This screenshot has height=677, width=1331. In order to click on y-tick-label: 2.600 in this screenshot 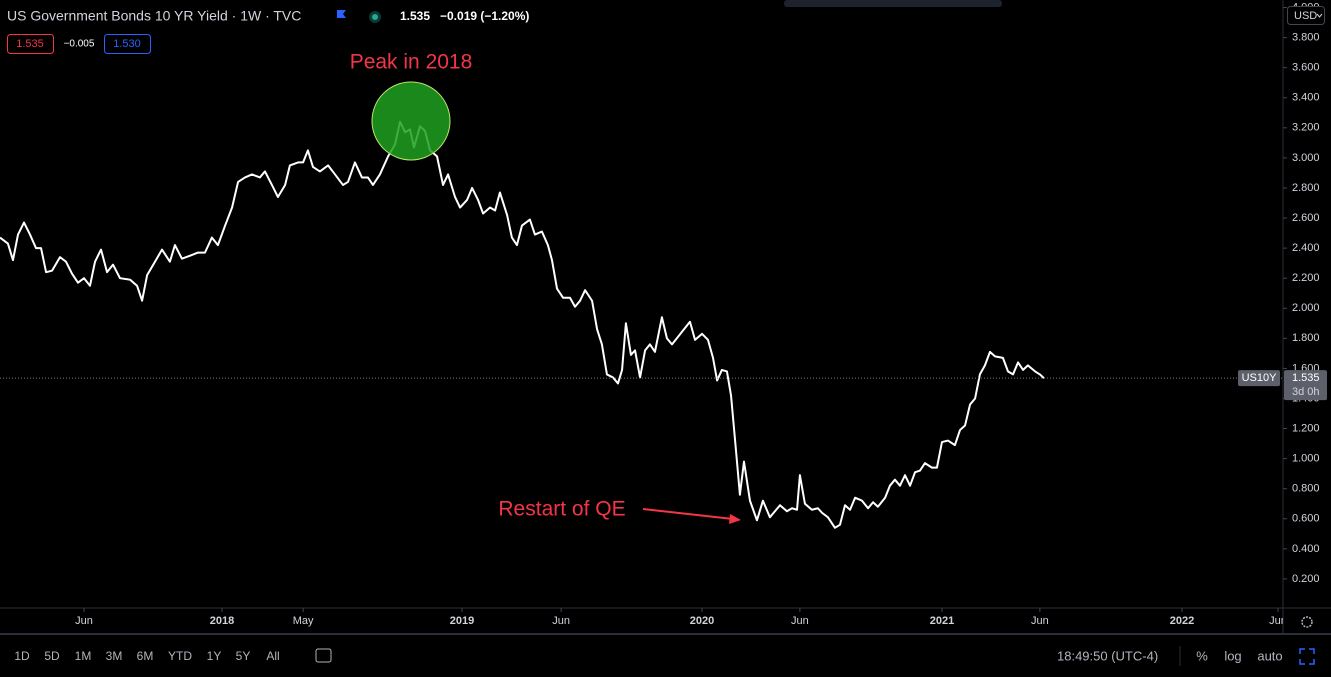, I will do `click(1306, 218)`.